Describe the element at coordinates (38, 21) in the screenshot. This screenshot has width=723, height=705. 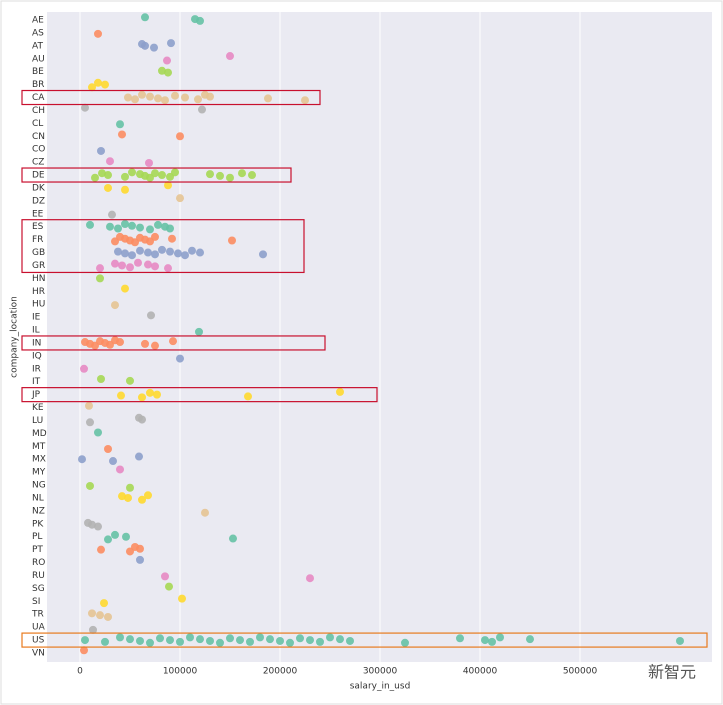
I see `y-tick-label: AE` at that location.